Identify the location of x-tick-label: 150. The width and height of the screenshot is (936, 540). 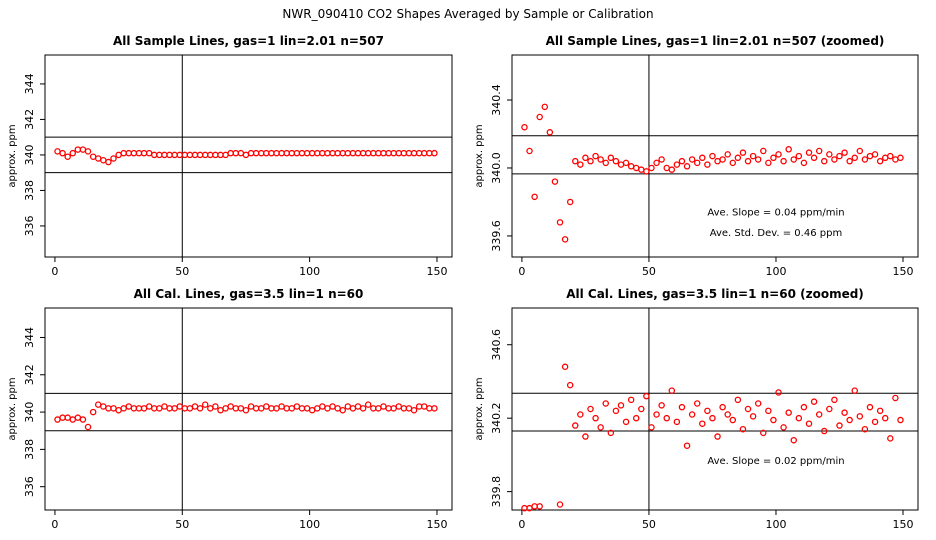
(903, 271).